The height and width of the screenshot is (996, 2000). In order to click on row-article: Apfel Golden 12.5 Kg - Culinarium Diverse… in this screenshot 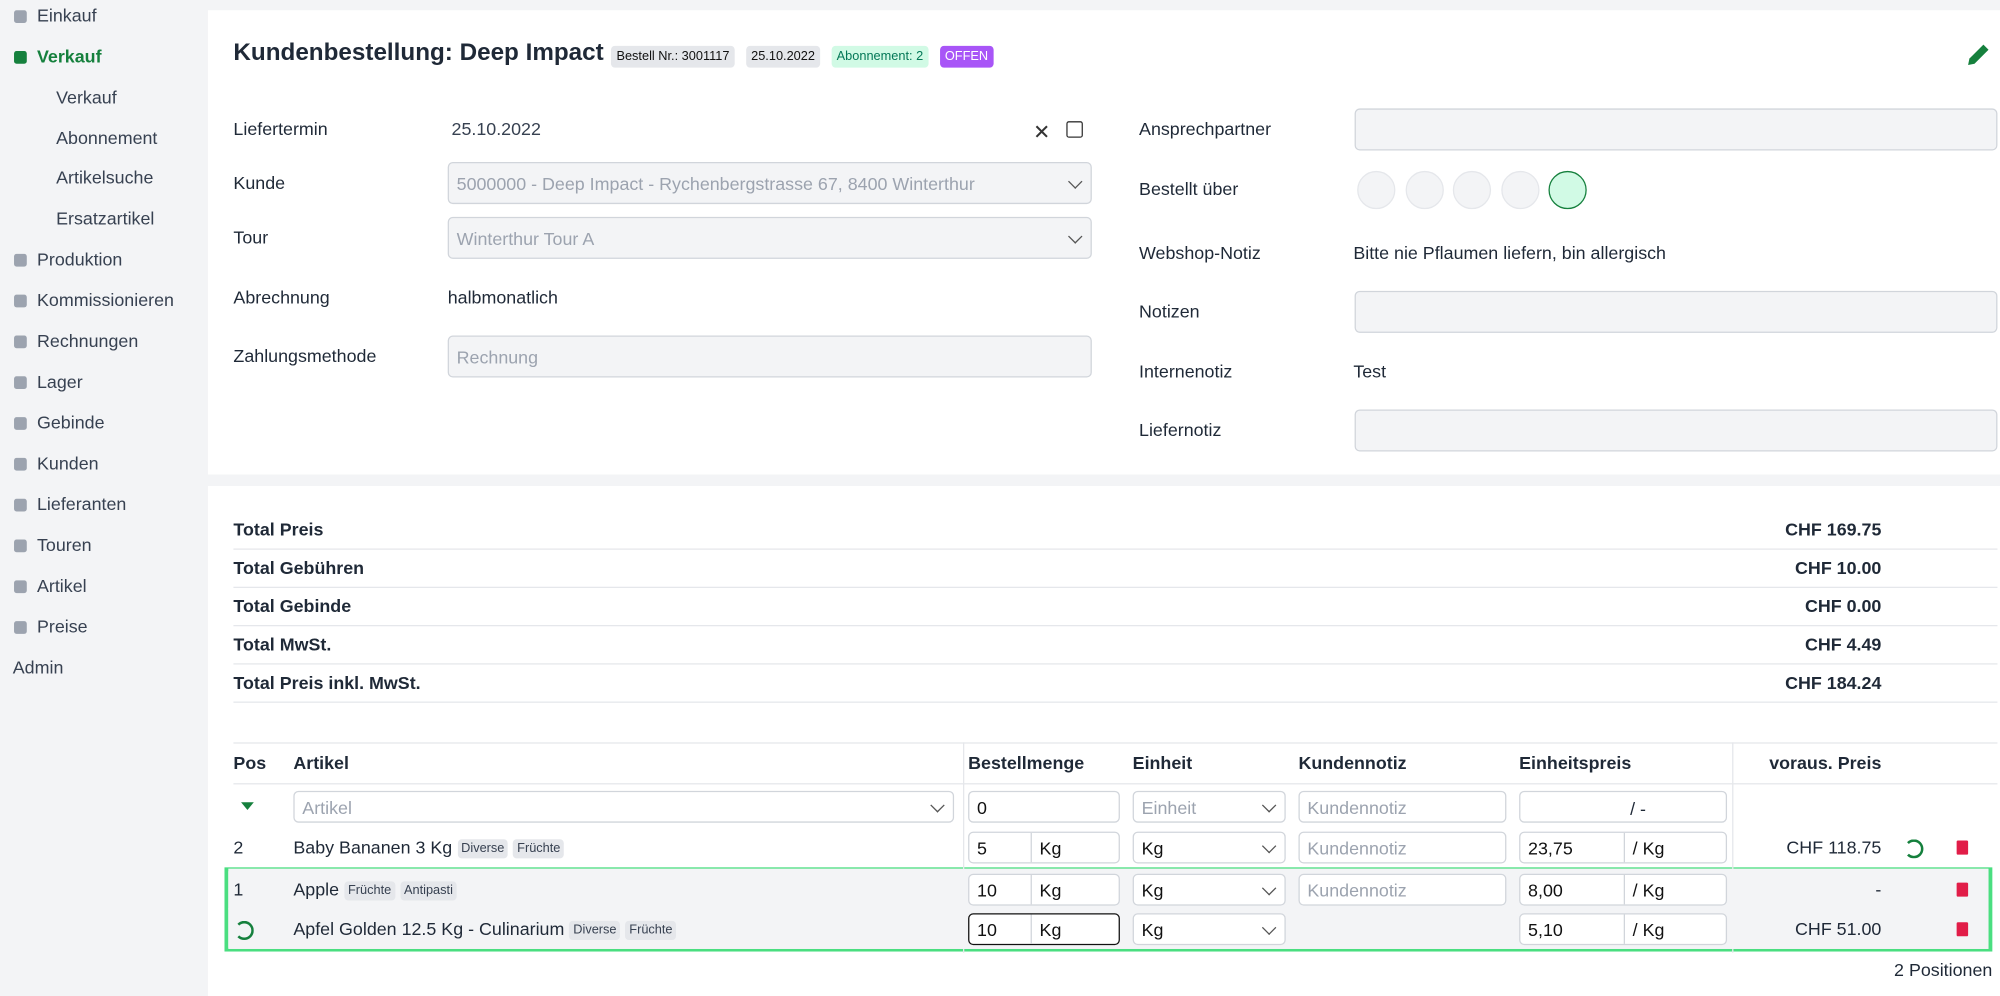, I will do `click(485, 929)`.